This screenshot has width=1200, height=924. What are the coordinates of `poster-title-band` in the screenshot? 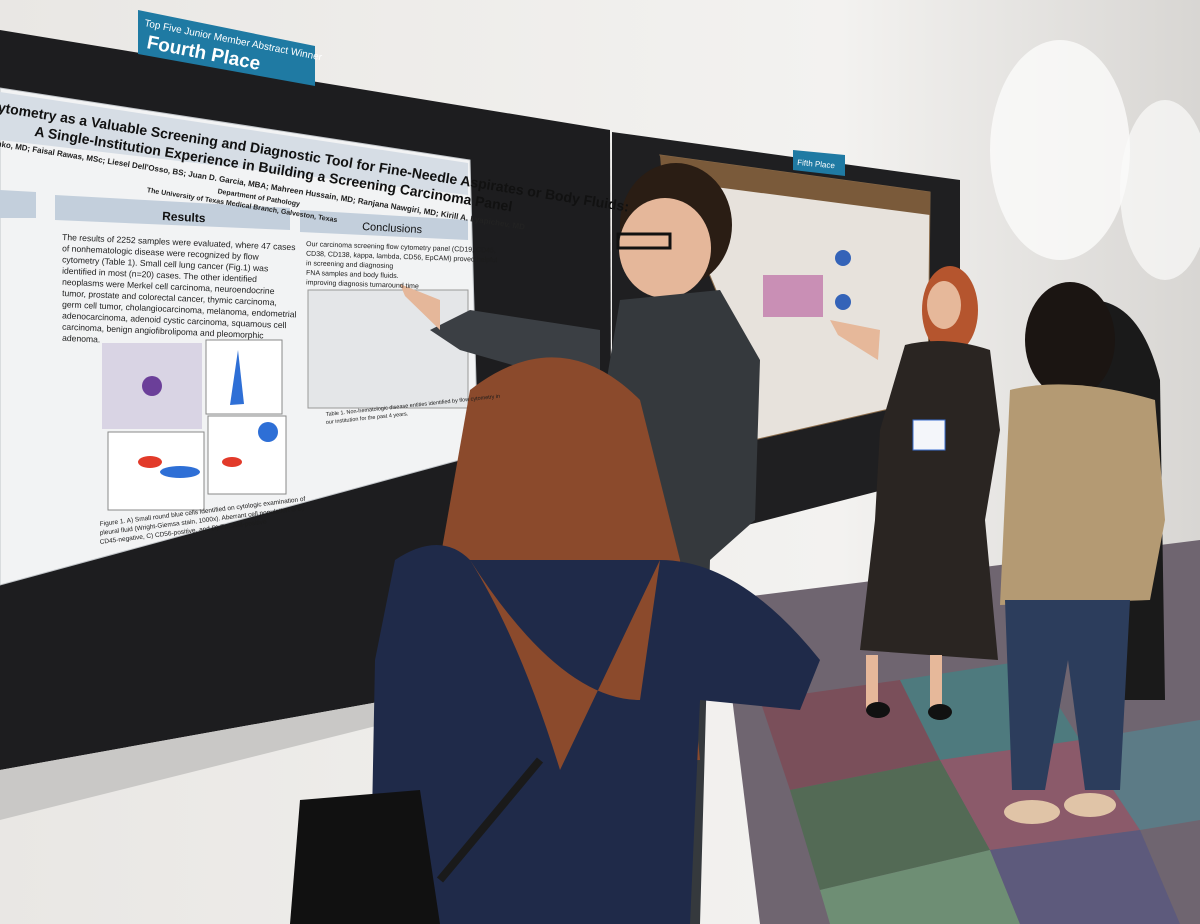 It's located at (234, 143).